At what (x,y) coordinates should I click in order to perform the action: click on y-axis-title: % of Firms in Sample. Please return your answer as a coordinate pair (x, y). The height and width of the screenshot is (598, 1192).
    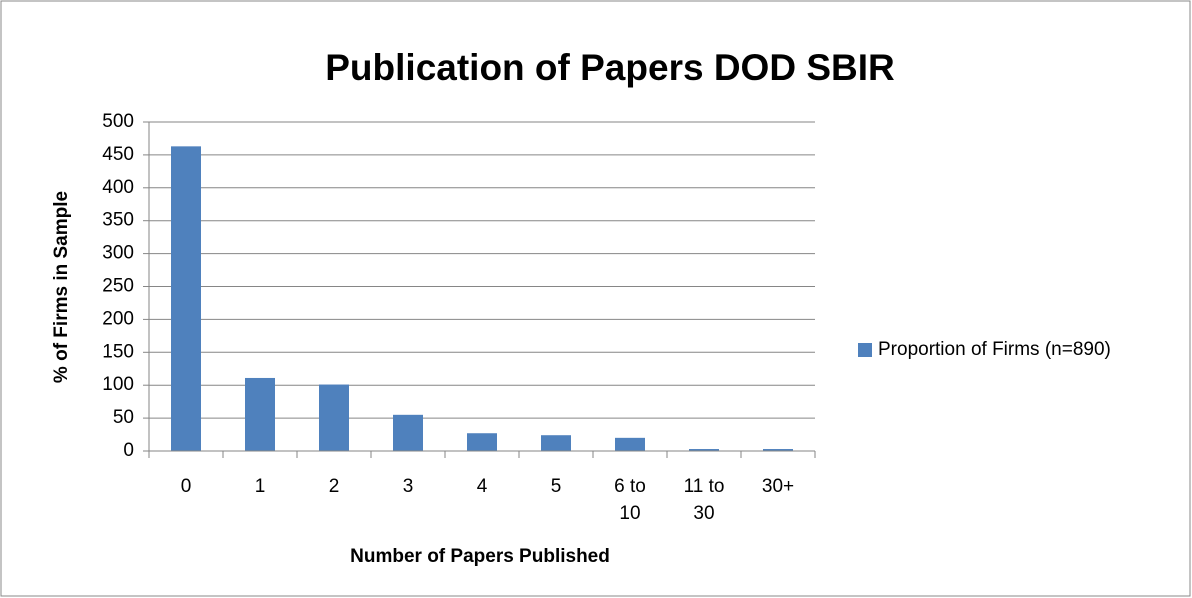
    Looking at the image, I should click on (61, 287).